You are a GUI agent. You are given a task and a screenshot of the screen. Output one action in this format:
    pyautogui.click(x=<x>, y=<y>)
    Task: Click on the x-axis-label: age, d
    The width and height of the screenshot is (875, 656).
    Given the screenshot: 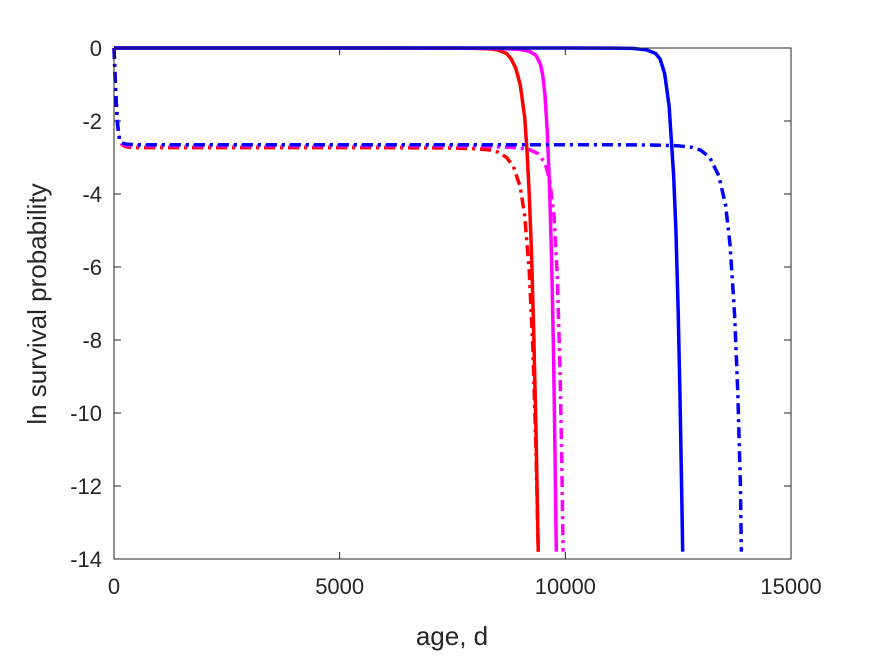 What is the action you would take?
    pyautogui.click(x=452, y=636)
    